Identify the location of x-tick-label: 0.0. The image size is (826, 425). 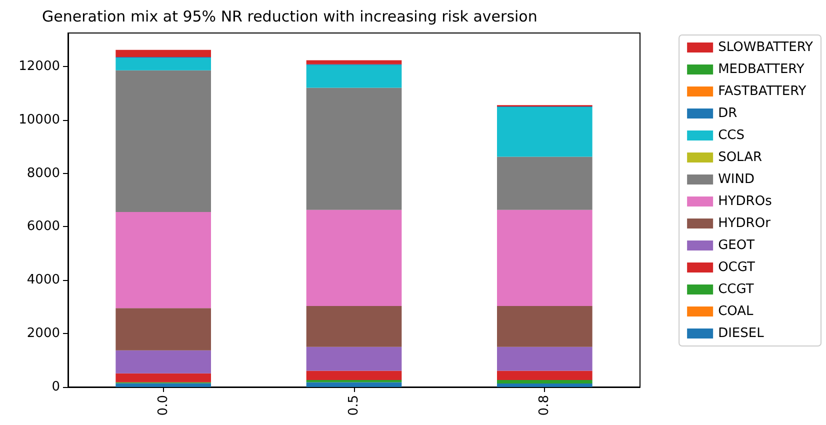
(163, 405).